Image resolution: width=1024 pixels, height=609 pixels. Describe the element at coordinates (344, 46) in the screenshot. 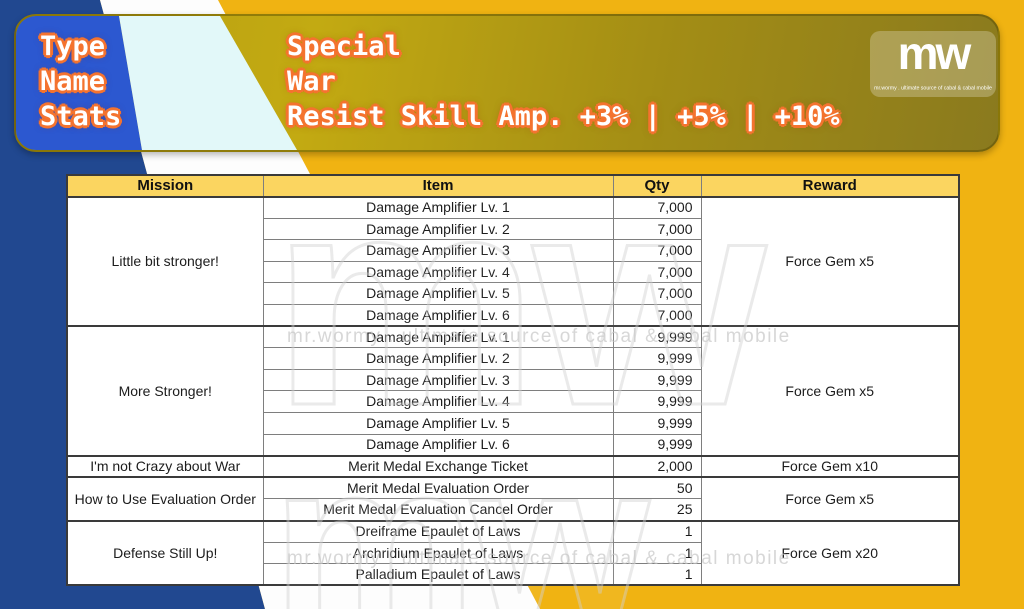

I see `banner-value-type: Special` at that location.